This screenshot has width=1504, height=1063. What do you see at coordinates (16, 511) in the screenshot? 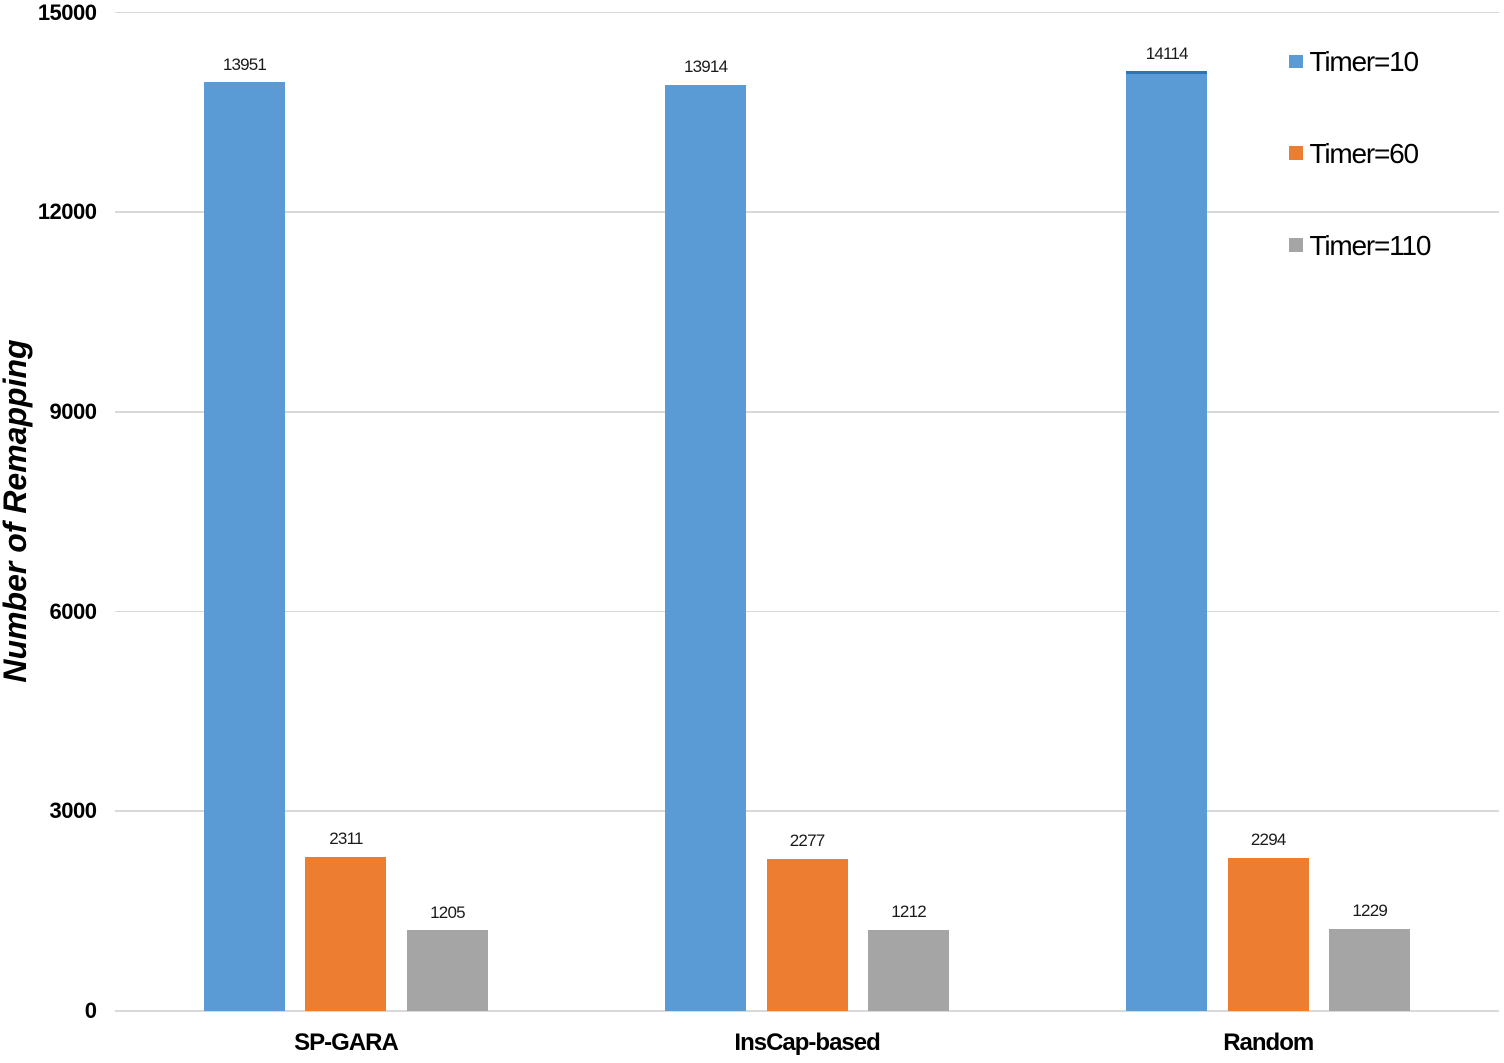
I see `y-axis-title: Number of Remapping` at bounding box center [16, 511].